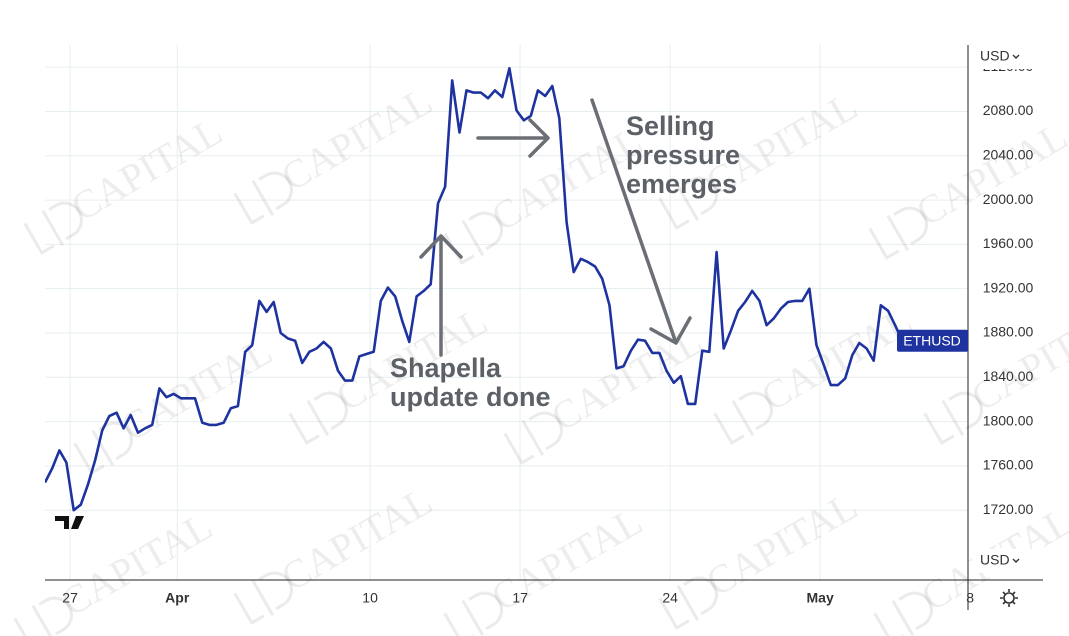 The width and height of the screenshot is (1069, 636). What do you see at coordinates (670, 598) in the screenshot?
I see `x-tick-label: 24` at bounding box center [670, 598].